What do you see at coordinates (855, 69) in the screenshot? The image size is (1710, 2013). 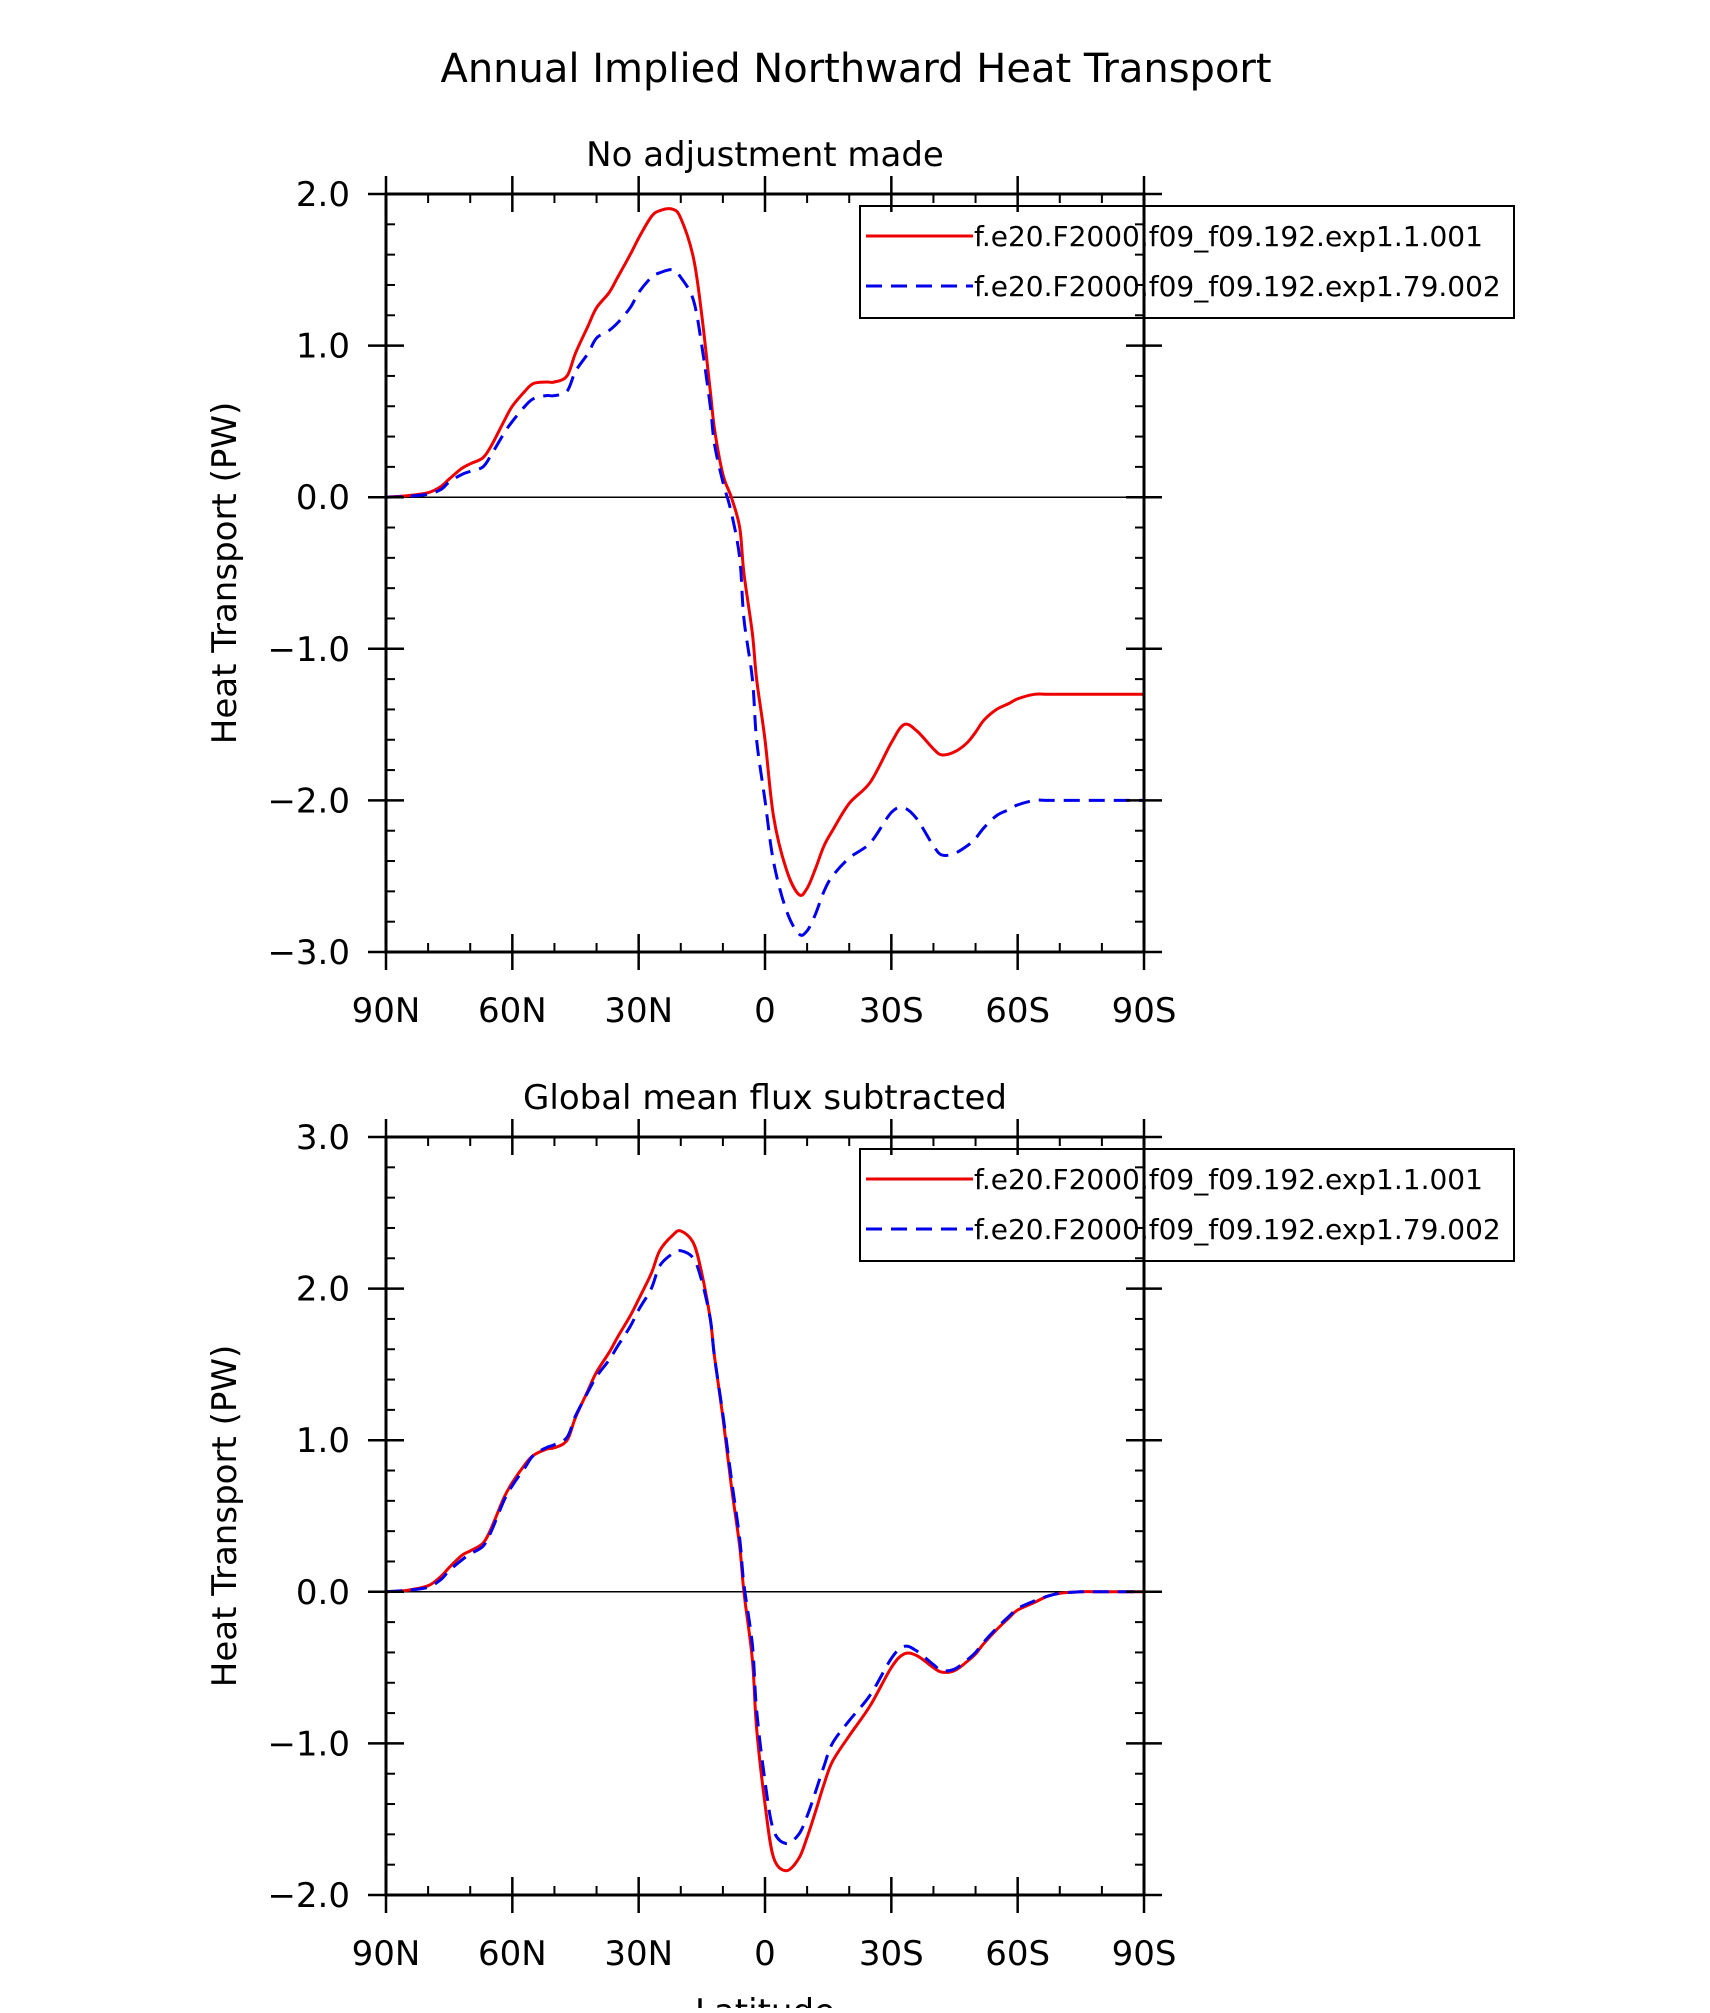 I see `figure-title: Annual Implied Northward Heat Transport` at bounding box center [855, 69].